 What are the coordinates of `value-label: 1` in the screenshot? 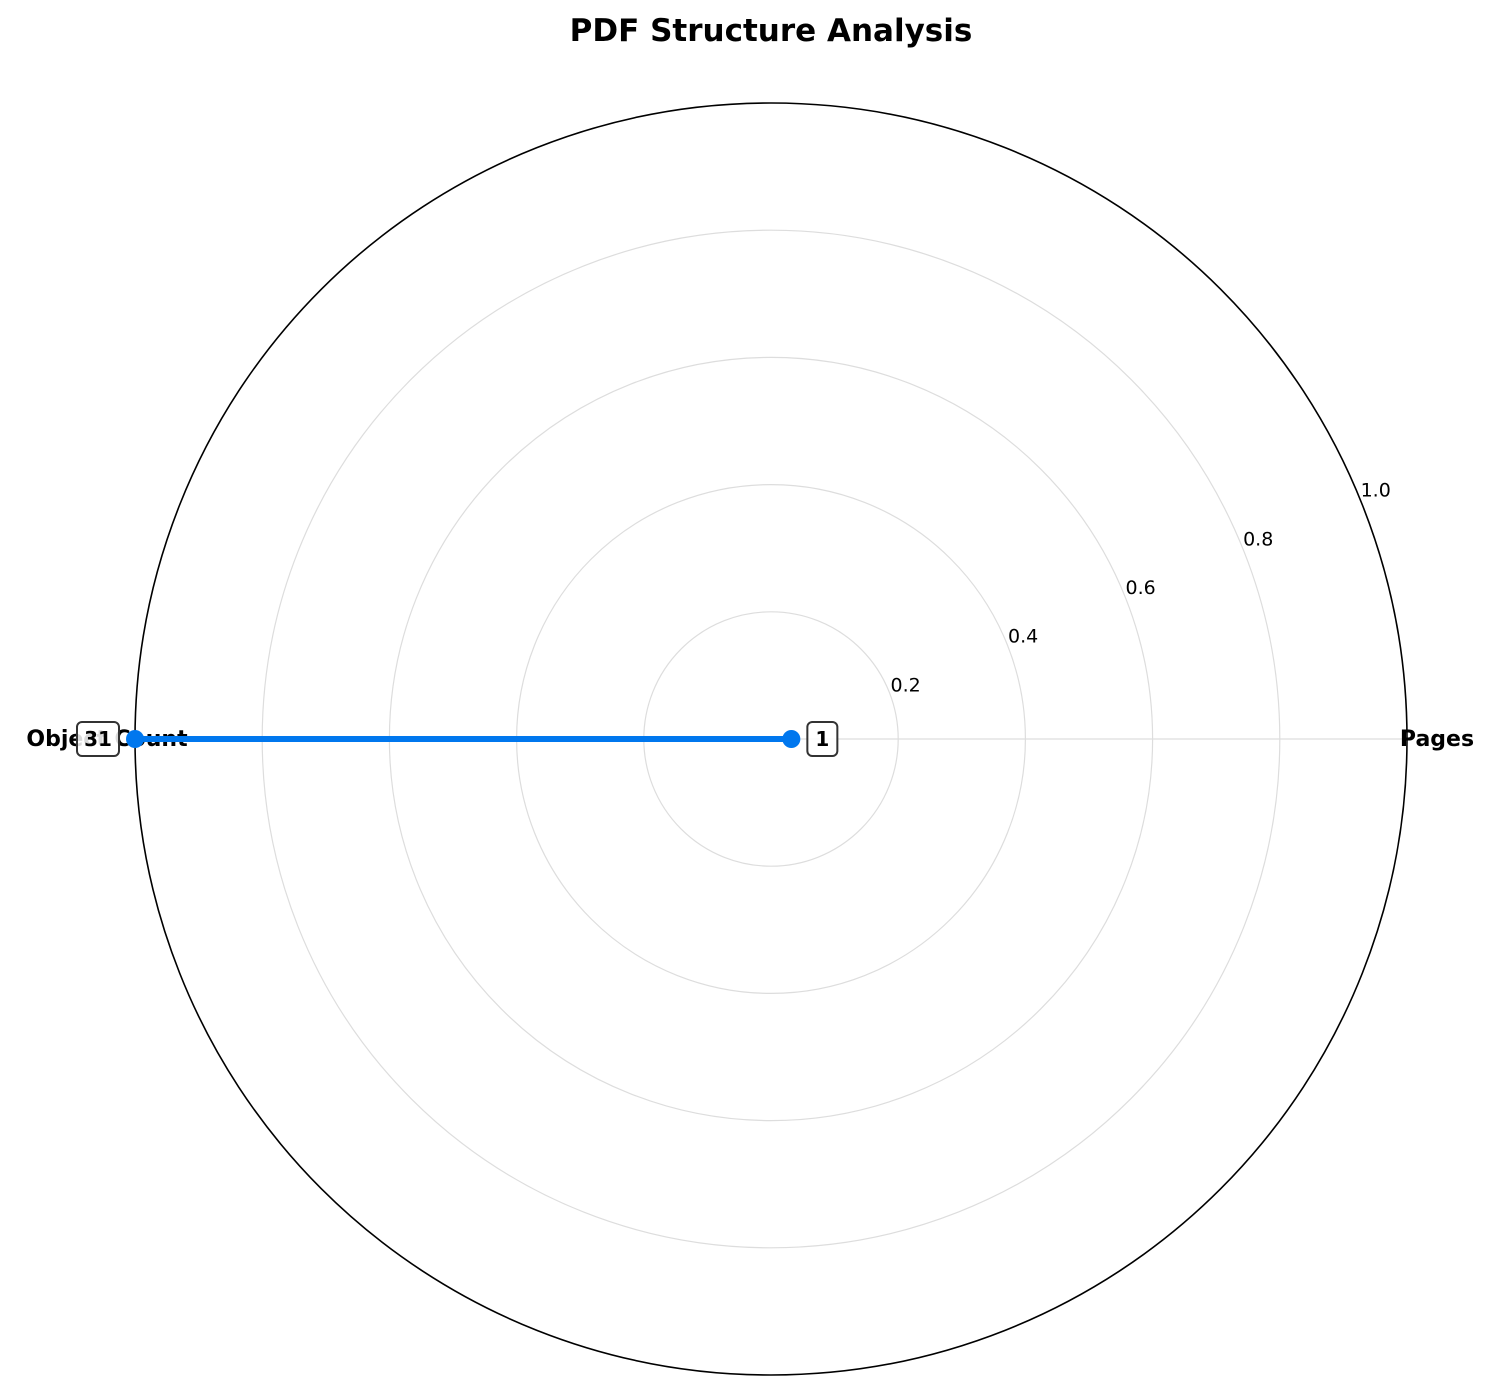 It's located at (822, 739).